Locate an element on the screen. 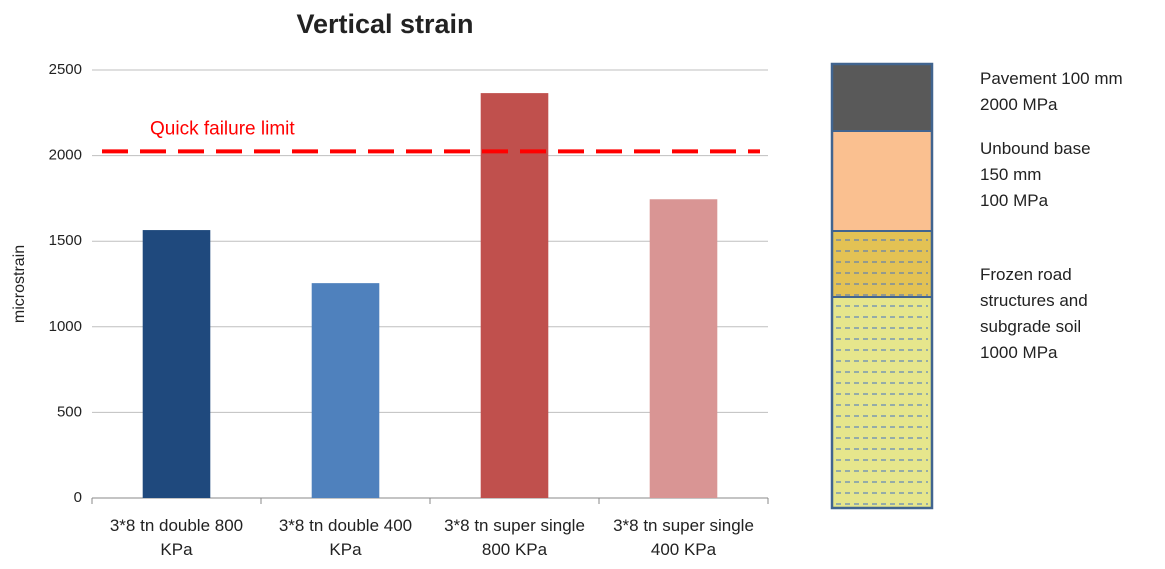 Image resolution: width=1165 pixels, height=569 pixels. subgrade-layer is located at coordinates (882, 402).